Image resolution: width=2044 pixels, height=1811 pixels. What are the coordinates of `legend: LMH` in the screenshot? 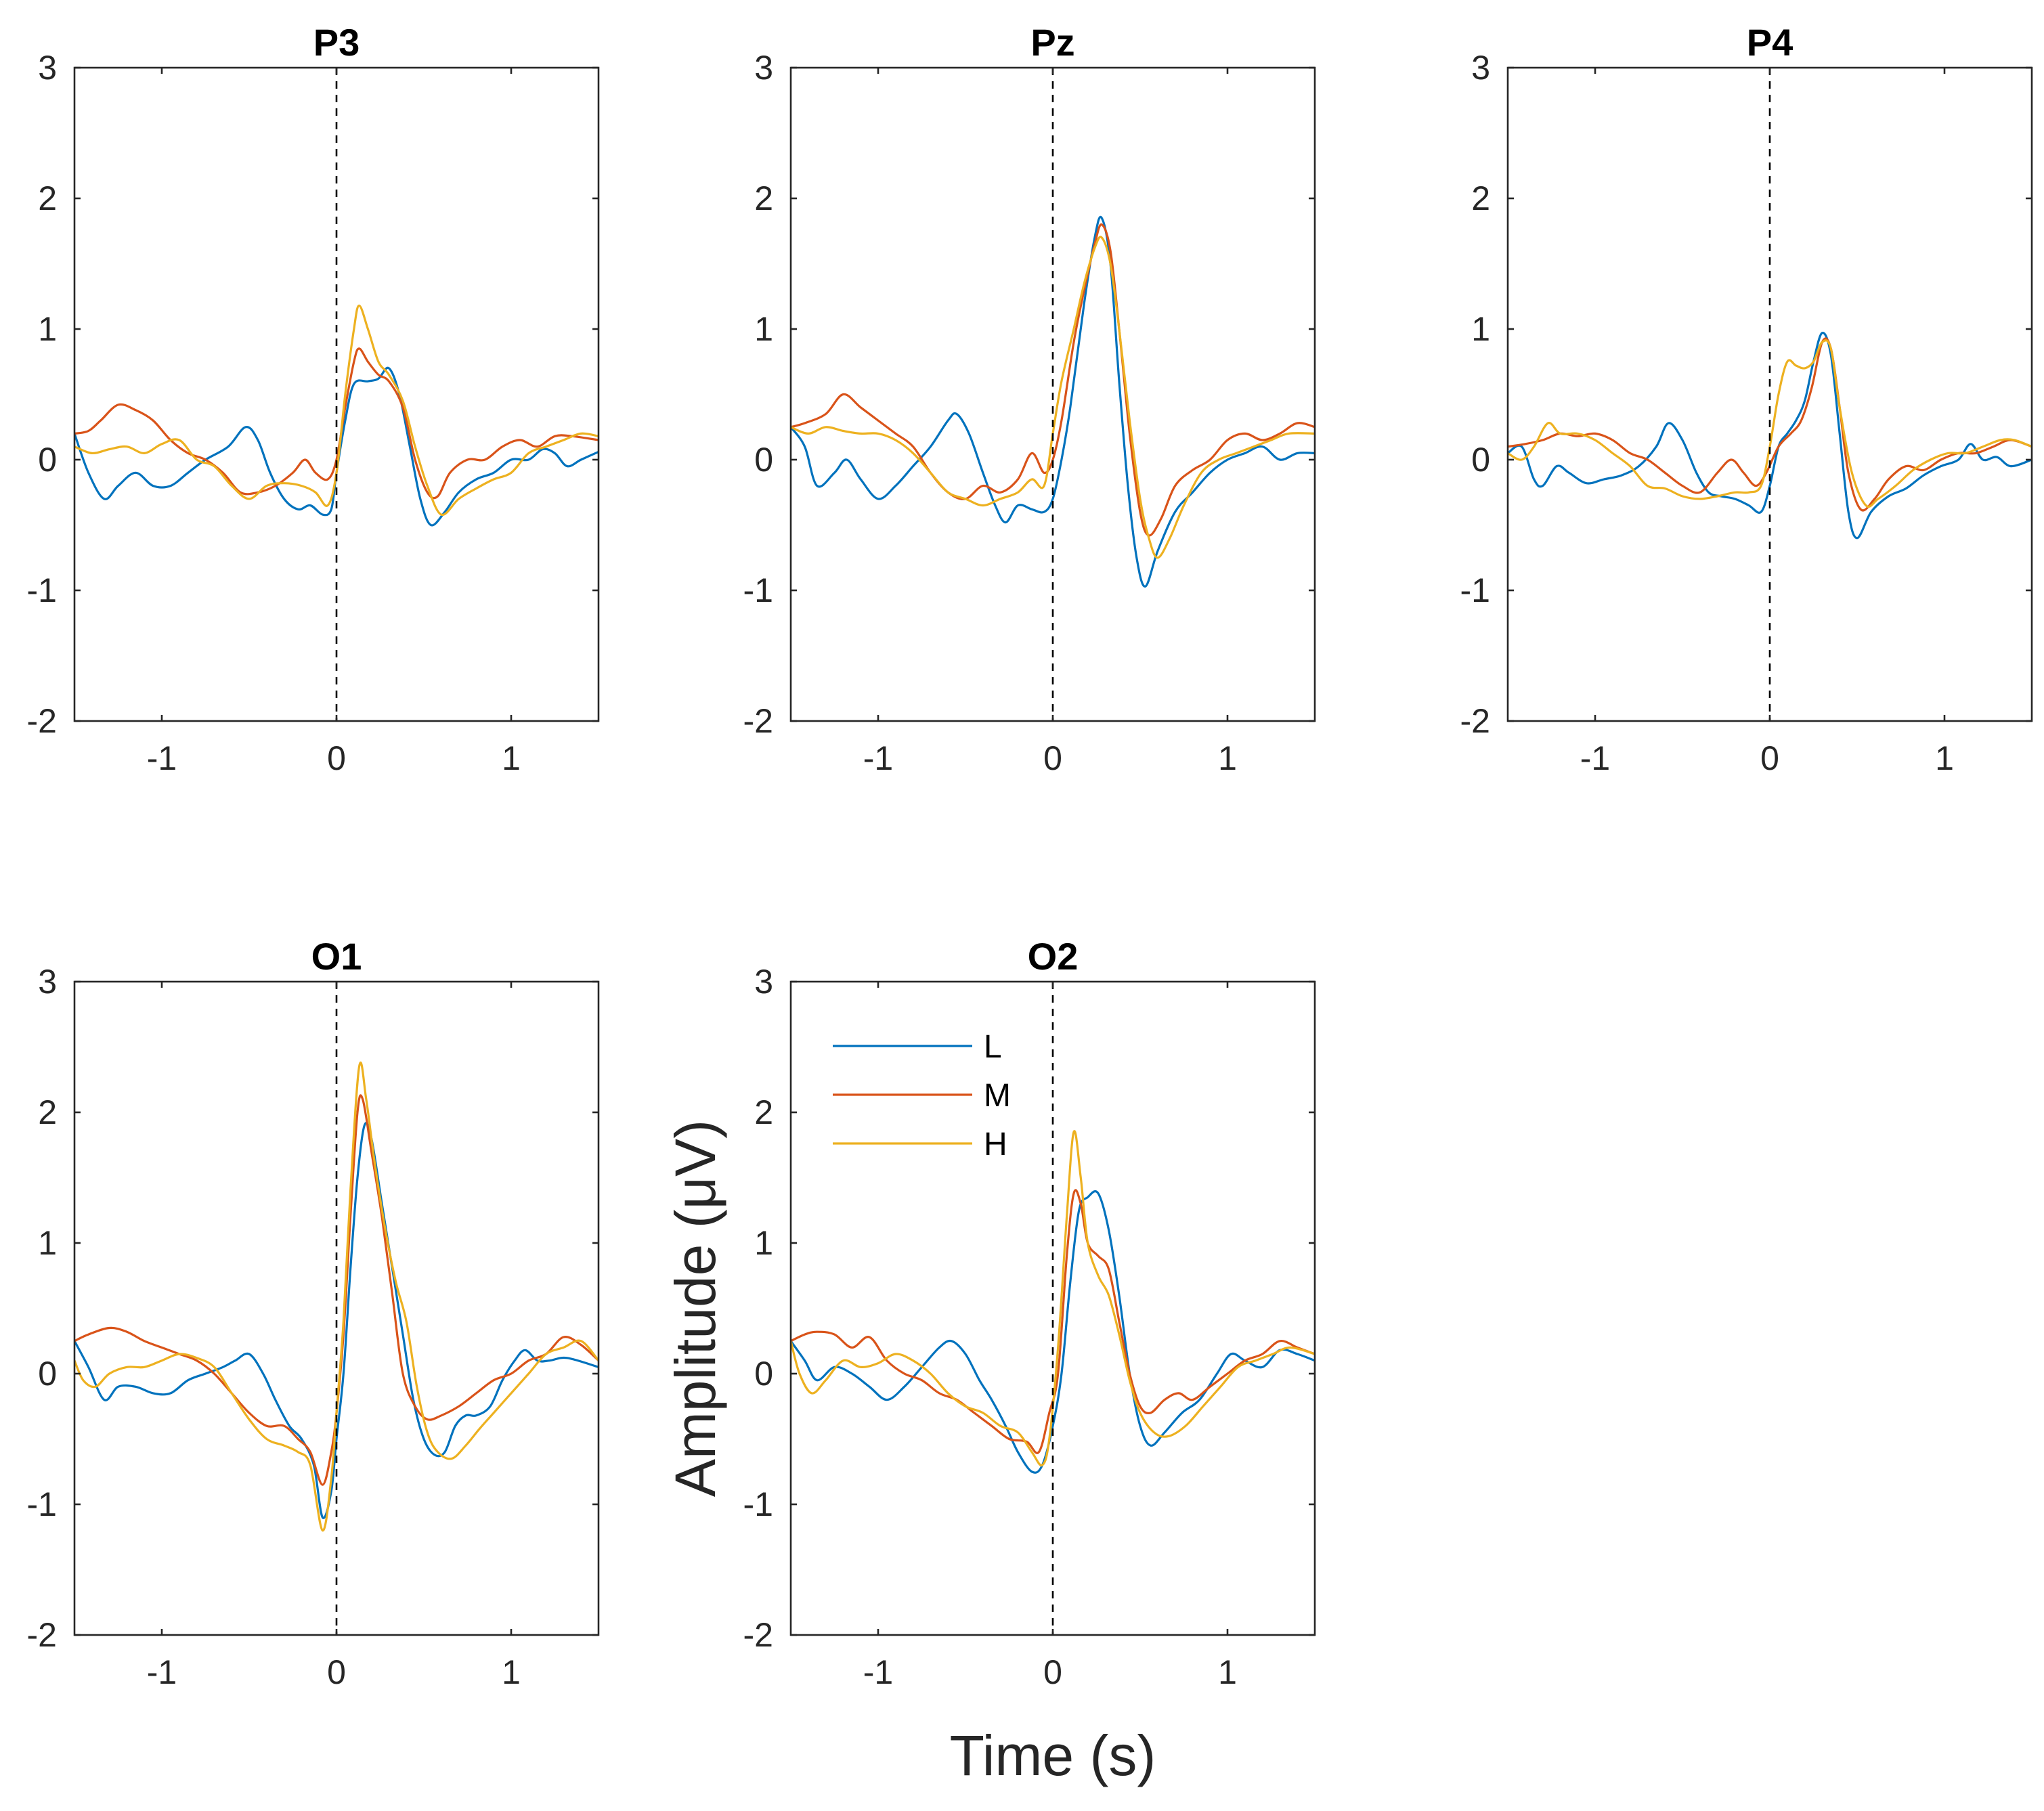 It's located at (922, 1095).